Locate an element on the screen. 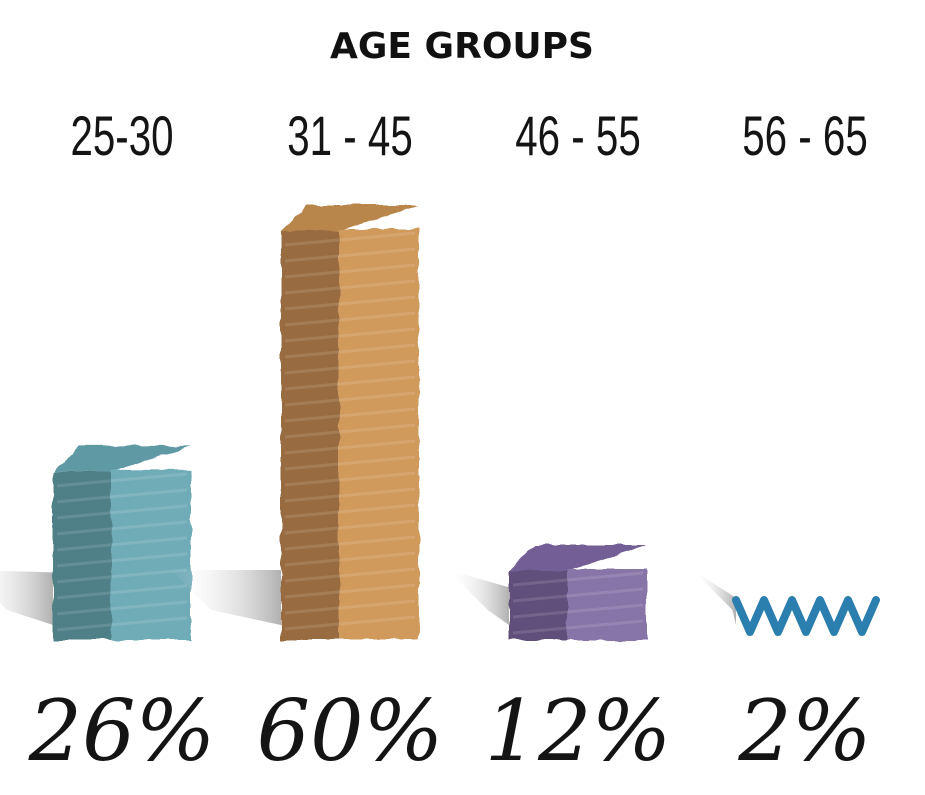  category-label: 31 - 45 is located at coordinates (349, 137).